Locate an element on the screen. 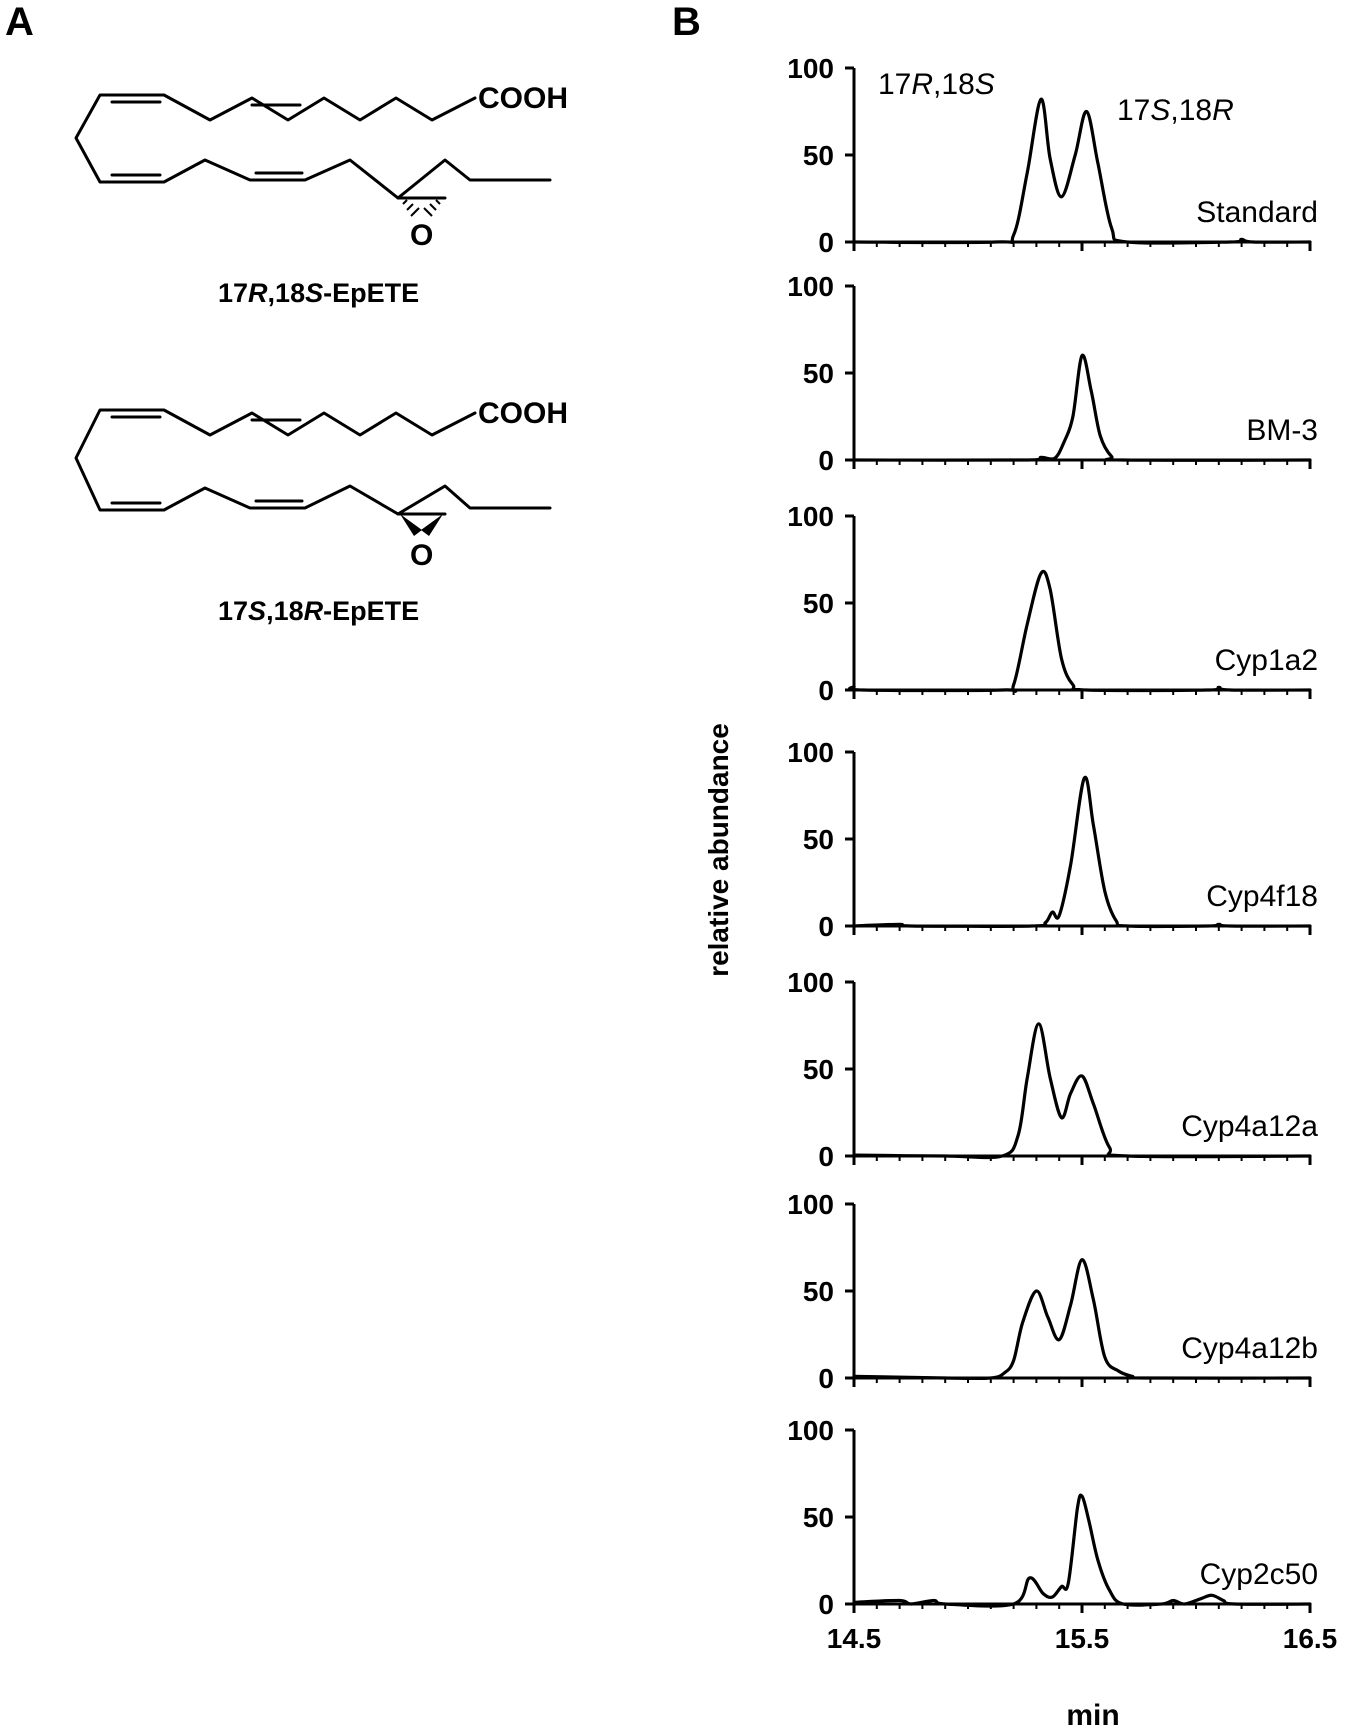 The image size is (1350, 1734). x-tick-label: 15.5 is located at coordinates (1082, 1638).